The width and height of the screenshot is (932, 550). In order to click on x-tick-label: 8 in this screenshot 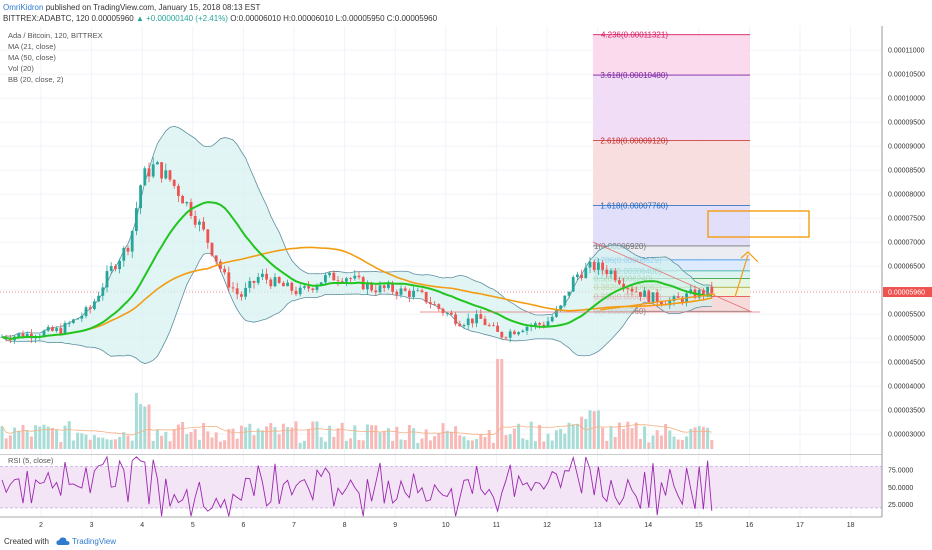, I will do `click(345, 525)`.